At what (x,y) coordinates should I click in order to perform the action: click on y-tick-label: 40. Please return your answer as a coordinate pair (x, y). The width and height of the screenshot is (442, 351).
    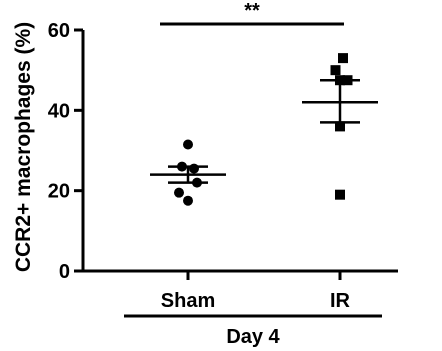
    Looking at the image, I should click on (59, 111).